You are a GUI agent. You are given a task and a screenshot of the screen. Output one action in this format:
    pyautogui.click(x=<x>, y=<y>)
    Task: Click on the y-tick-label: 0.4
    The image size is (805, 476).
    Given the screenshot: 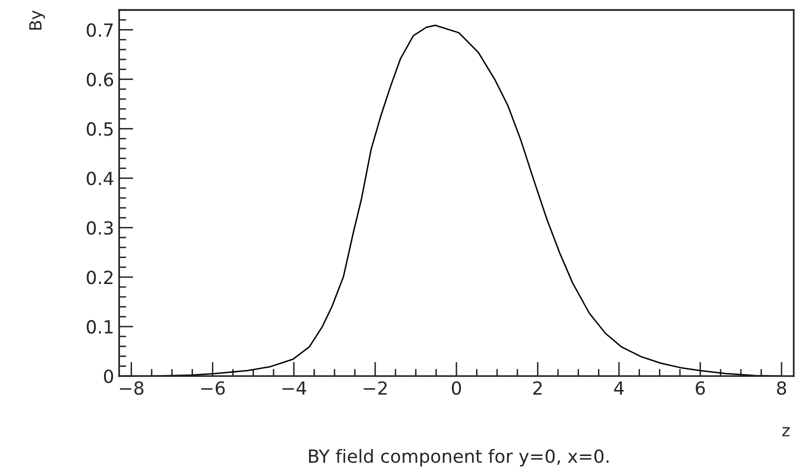 What is the action you would take?
    pyautogui.click(x=100, y=179)
    